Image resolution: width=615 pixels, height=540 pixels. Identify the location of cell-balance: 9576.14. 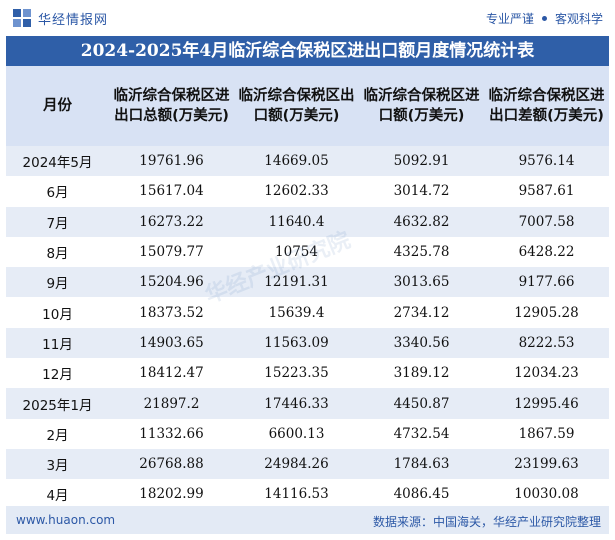
(546, 161).